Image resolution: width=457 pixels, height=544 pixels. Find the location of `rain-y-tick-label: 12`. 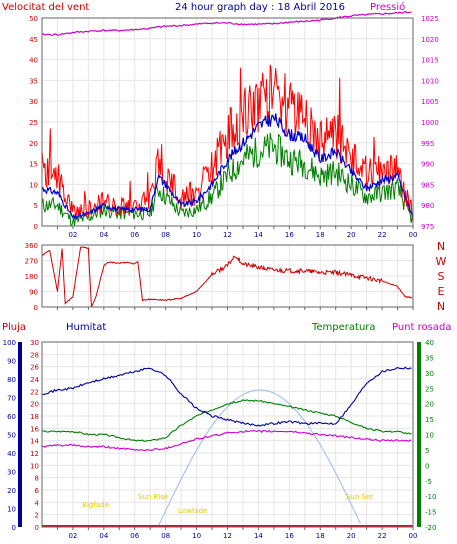

rain-y-tick-label: 12 is located at coordinates (34, 454).